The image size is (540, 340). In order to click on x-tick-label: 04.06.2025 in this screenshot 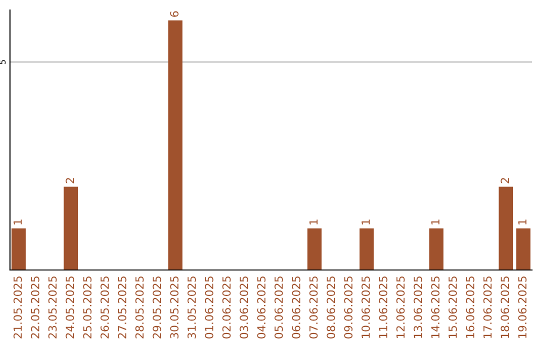, I will do `click(261, 307)`.